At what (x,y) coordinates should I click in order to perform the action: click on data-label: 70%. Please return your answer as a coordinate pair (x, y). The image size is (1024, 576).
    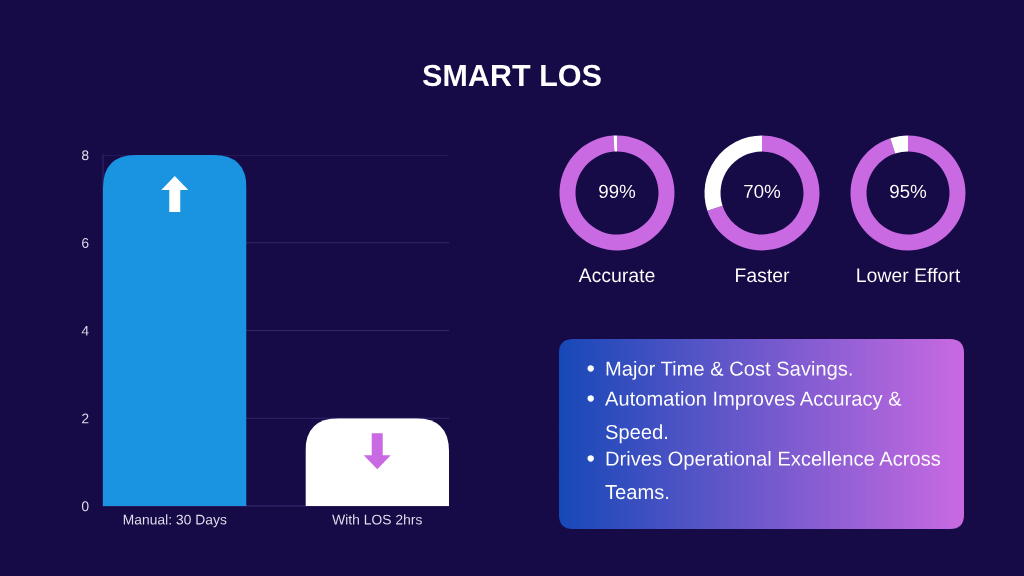
    Looking at the image, I should click on (762, 191).